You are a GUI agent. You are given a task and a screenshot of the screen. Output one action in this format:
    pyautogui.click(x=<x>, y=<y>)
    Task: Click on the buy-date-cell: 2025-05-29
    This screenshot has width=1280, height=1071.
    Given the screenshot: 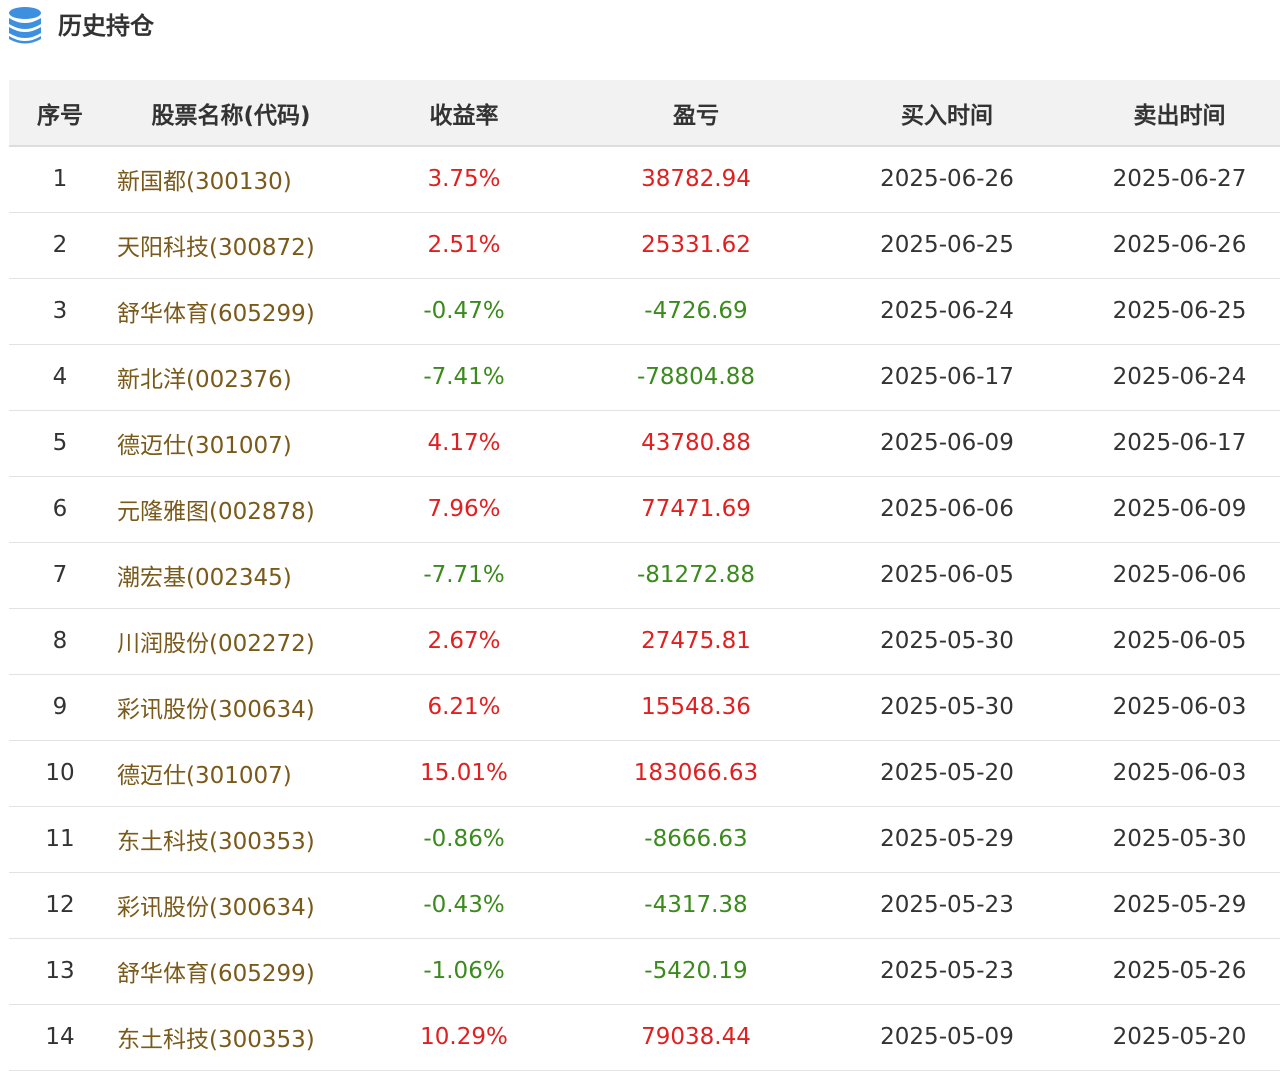 What is the action you would take?
    pyautogui.click(x=947, y=839)
    